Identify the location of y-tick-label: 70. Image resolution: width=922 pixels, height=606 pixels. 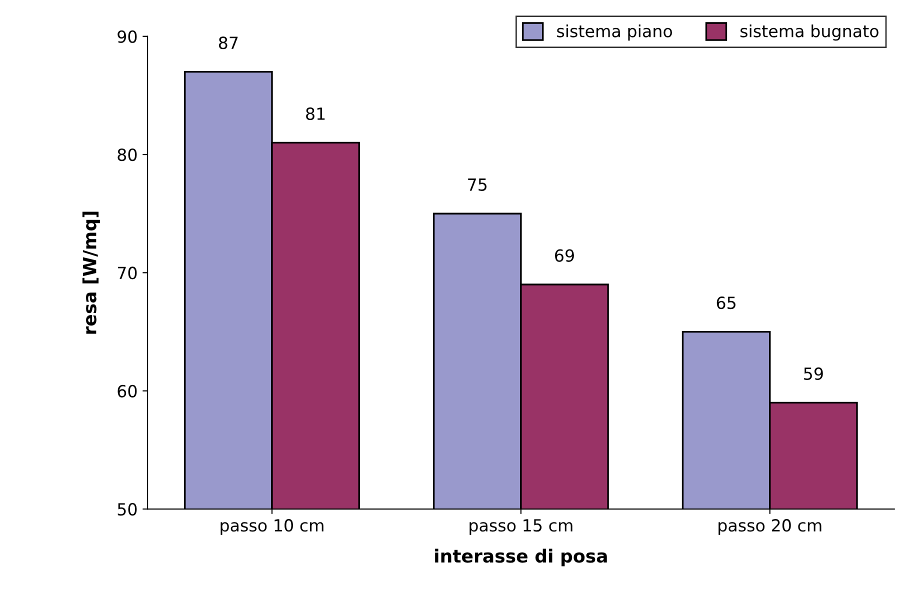
(127, 273).